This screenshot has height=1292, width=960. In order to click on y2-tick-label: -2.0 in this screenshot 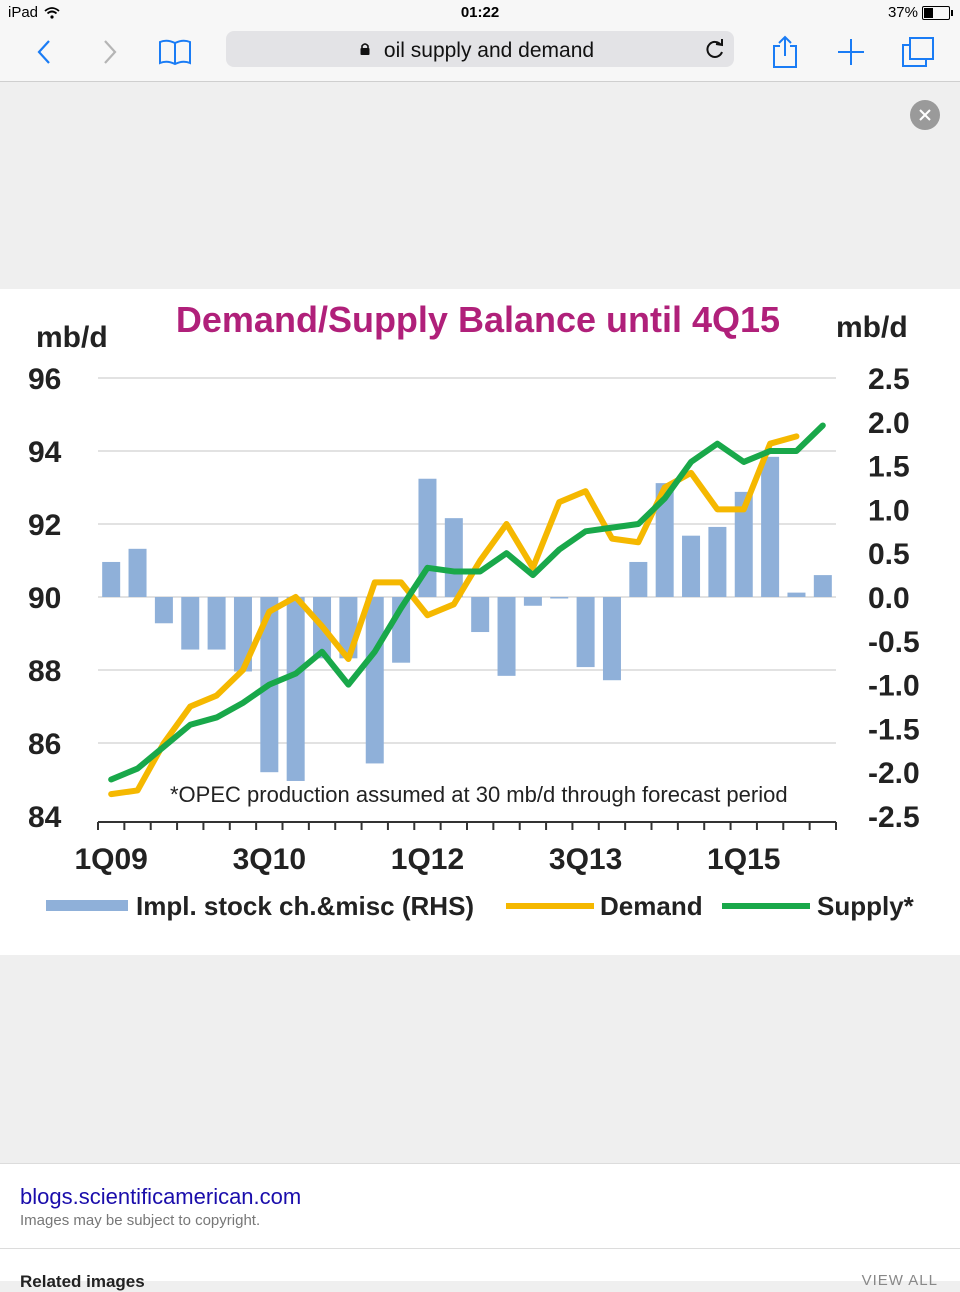, I will do `click(894, 773)`.